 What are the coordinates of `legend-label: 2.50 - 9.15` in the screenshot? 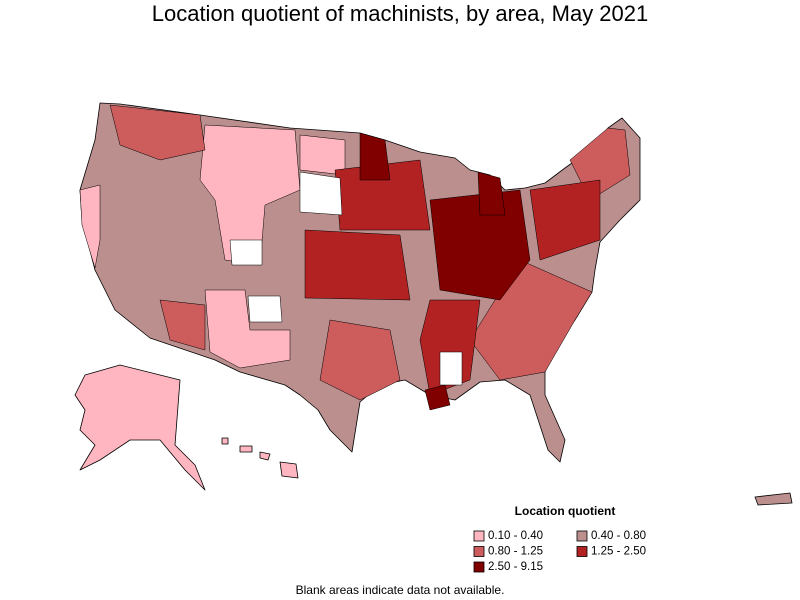 It's located at (515, 567).